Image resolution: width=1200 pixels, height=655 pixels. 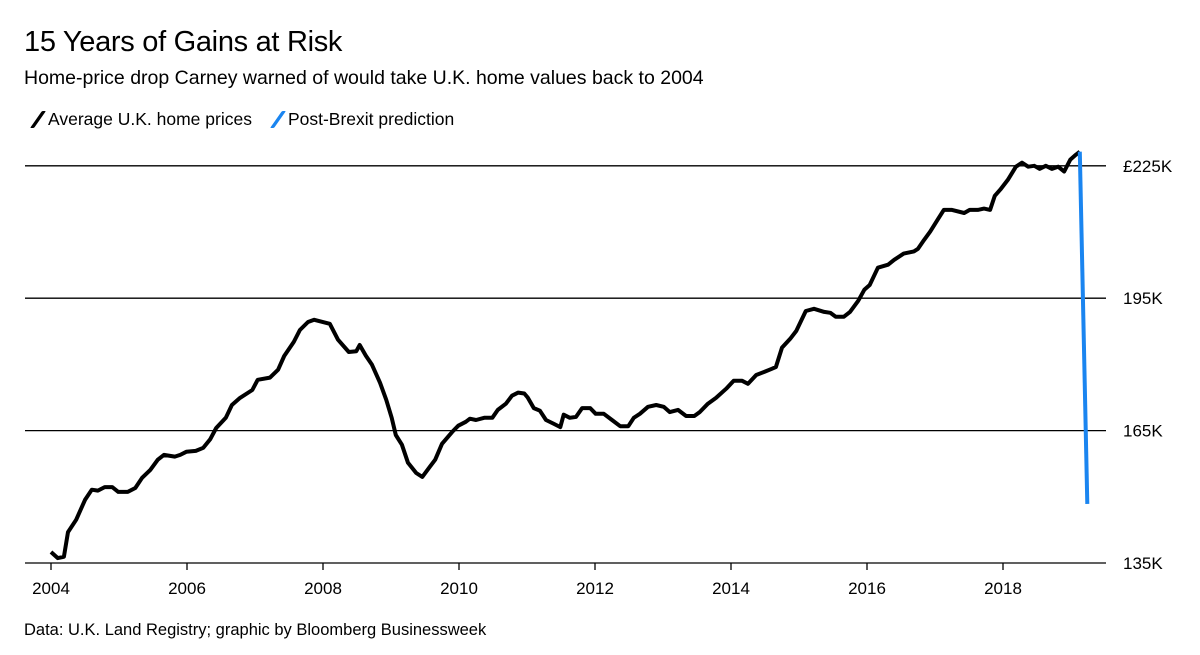 I want to click on legend-item-home-prices: Average U.K. home prices, so click(x=141, y=119).